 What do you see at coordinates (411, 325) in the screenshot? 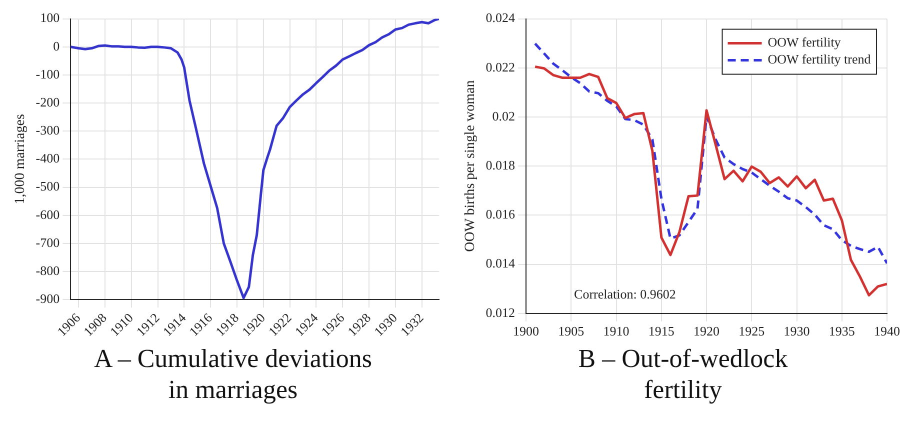
I see `x-tick-label: 1932` at bounding box center [411, 325].